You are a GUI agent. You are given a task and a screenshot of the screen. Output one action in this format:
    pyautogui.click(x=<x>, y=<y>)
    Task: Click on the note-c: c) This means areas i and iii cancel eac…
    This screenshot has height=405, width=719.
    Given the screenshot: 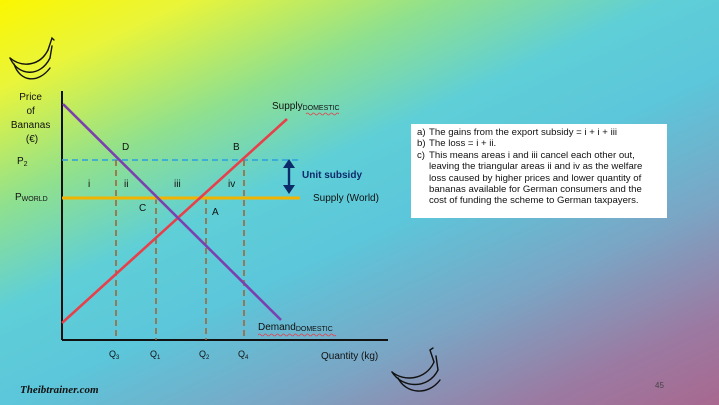 What is the action you would take?
    pyautogui.click(x=539, y=178)
    